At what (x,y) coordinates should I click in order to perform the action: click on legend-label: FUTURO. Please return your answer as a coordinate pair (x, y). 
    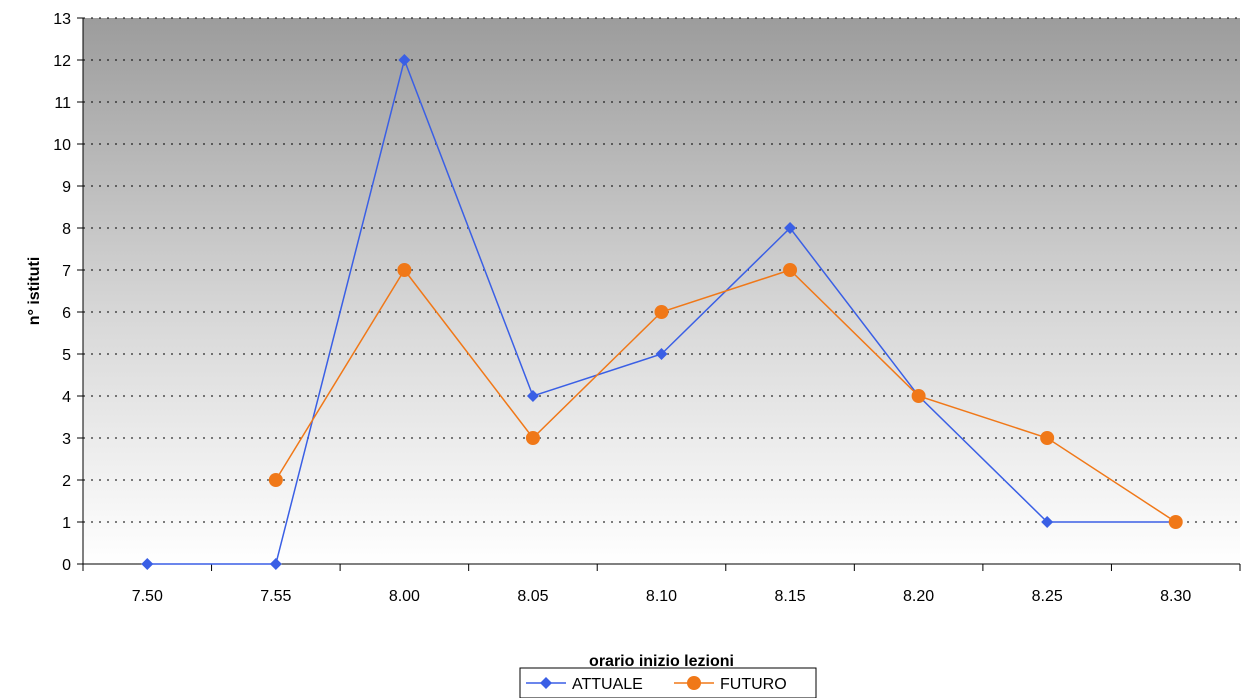
    Looking at the image, I should click on (753, 684).